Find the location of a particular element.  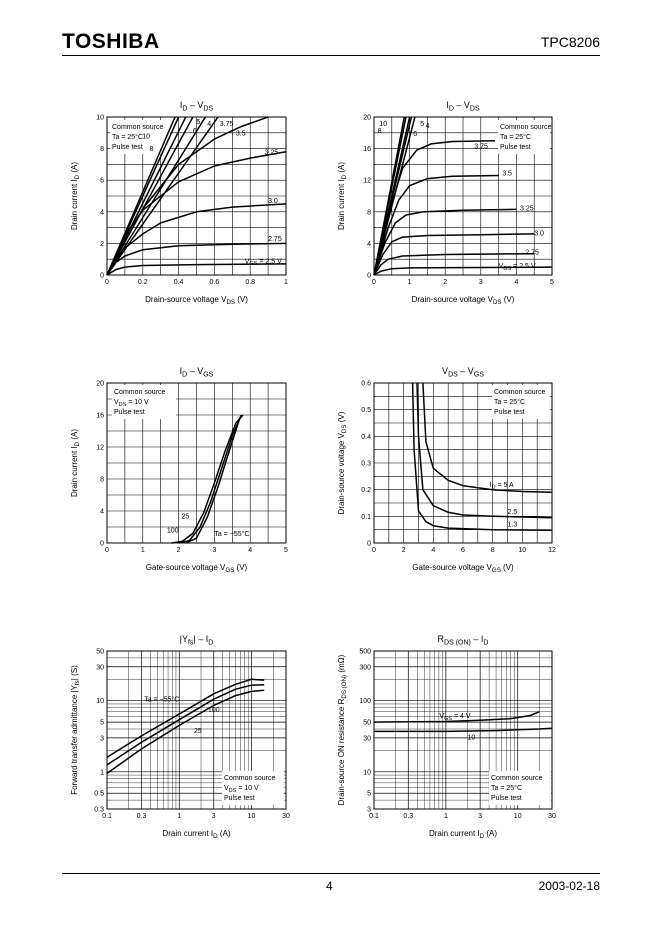

x-tick-label: 0.2 is located at coordinates (143, 282).